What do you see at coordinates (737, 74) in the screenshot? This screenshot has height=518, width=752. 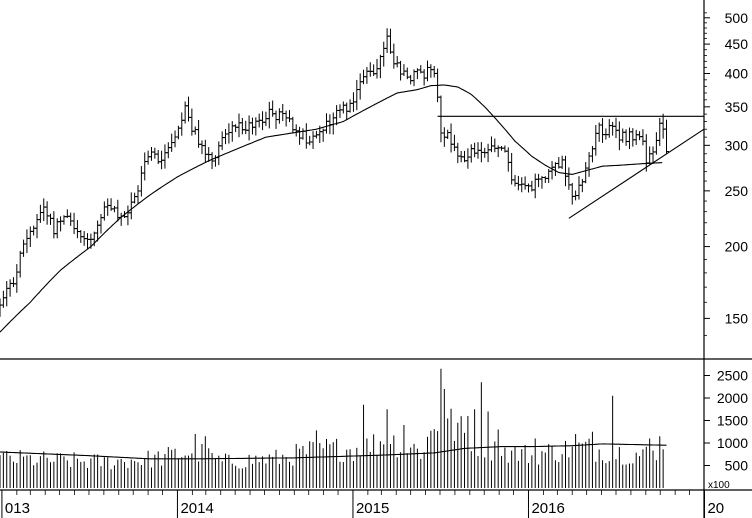 I see `price-y-tick-label: 400` at bounding box center [737, 74].